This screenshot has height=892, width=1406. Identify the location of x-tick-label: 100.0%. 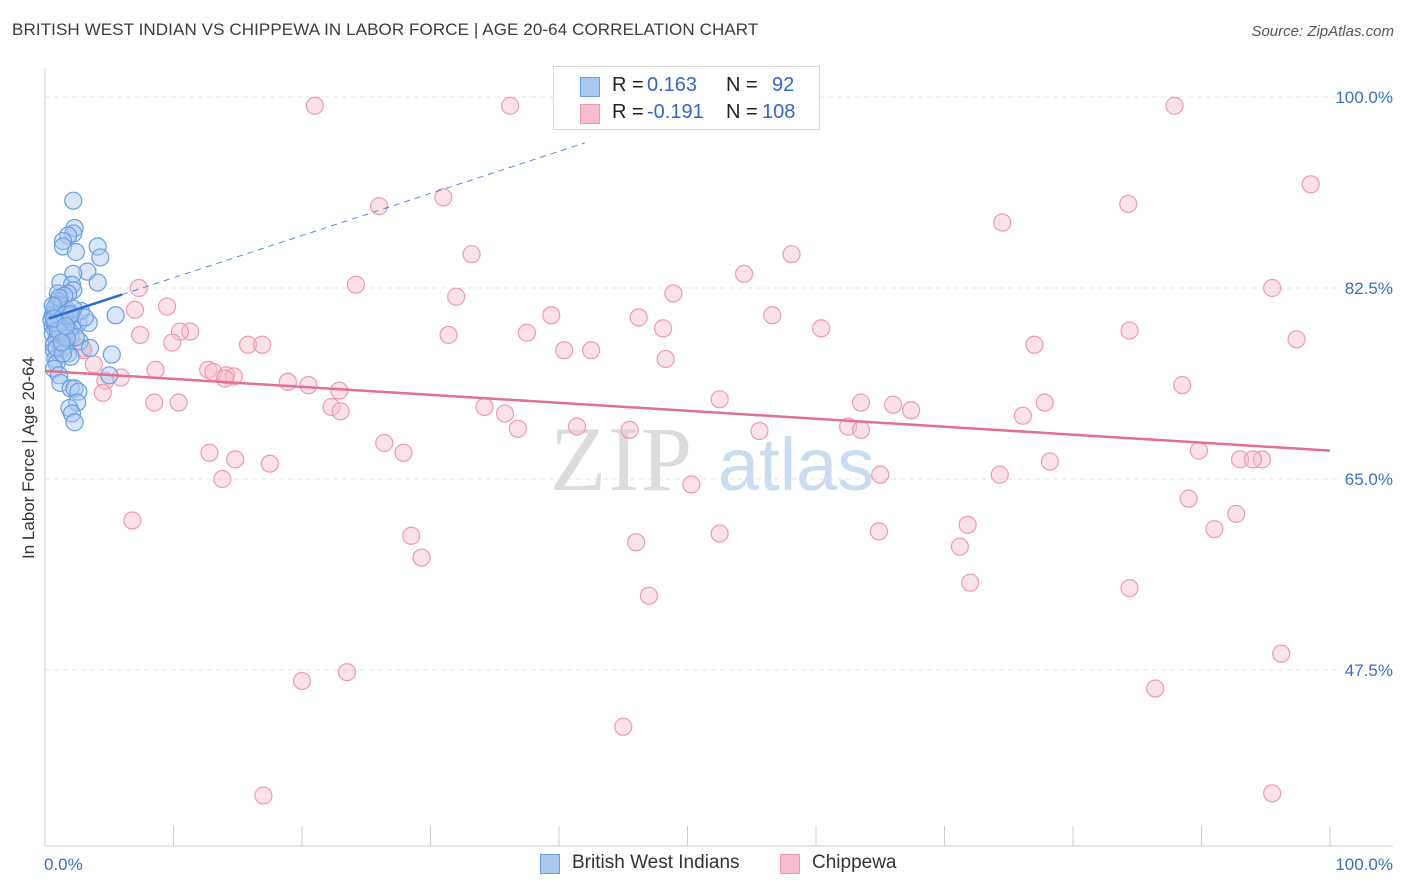
(1364, 864).